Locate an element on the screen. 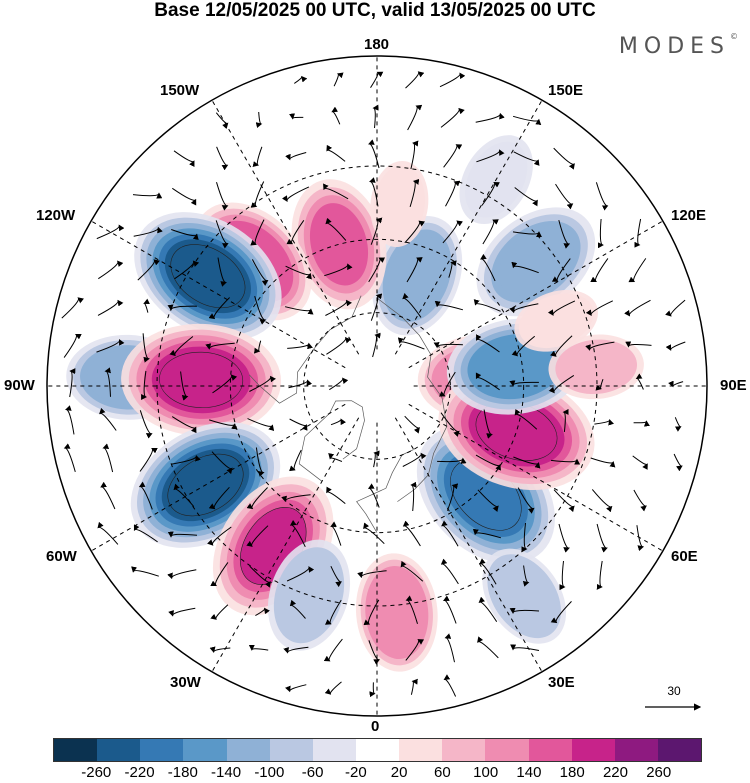  lon-label-60w: 60W is located at coordinates (61, 556).